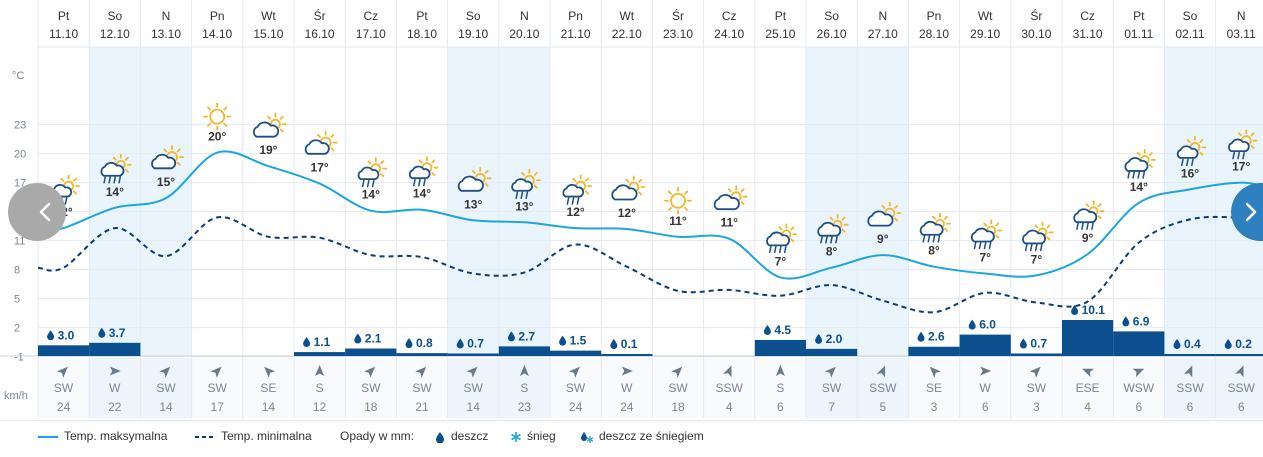 The width and height of the screenshot is (1263, 457). I want to click on temp-label: 16°, so click(1190, 173).